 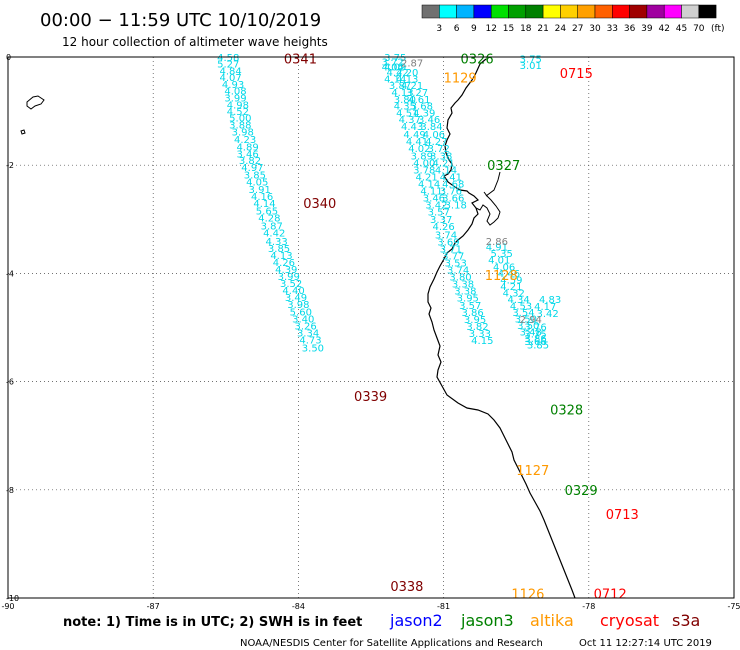 I want to click on pass-time-label: 0340, so click(x=319, y=204).